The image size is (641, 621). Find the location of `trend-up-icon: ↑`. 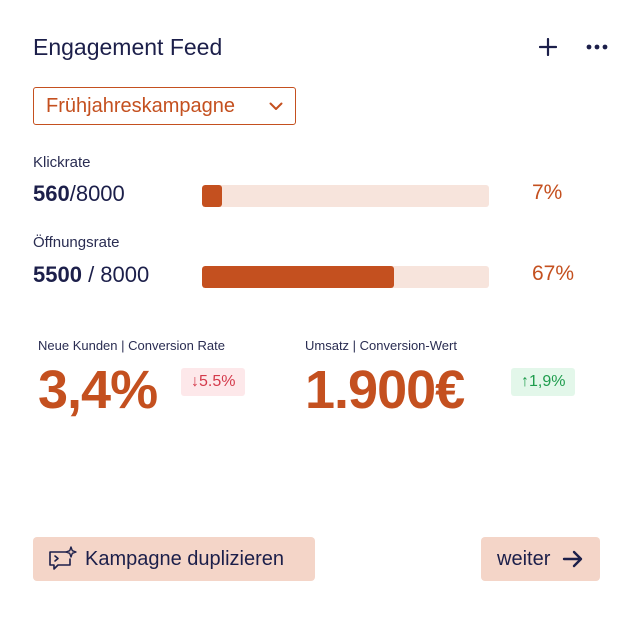

trend-up-icon: ↑ is located at coordinates (525, 381).